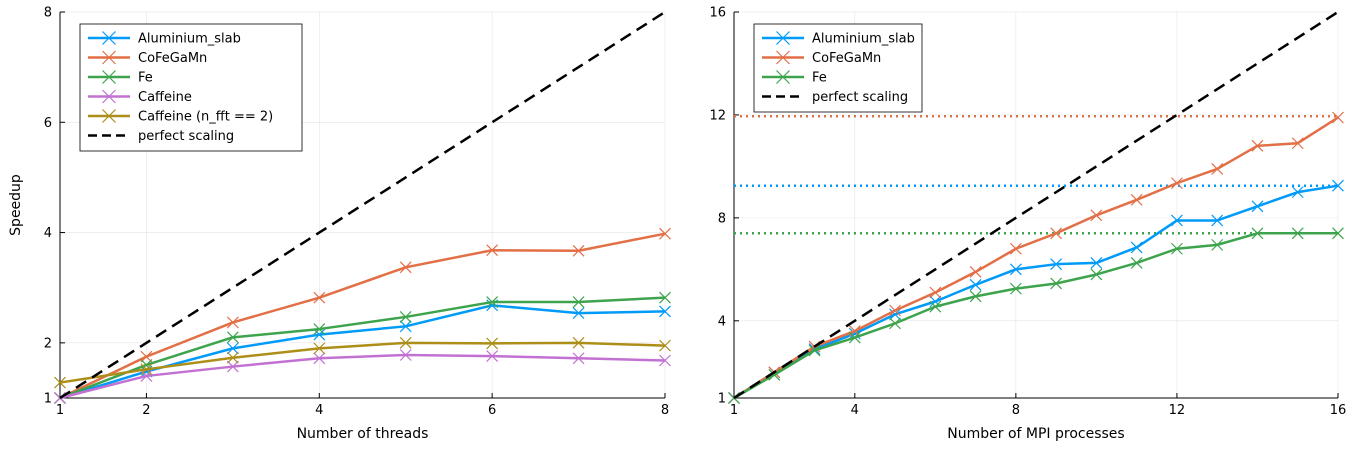 The image size is (1350, 450). I want to click on legend: Aluminium_slab CoFeGaMn Fe perfect scaling, so click(838, 68).